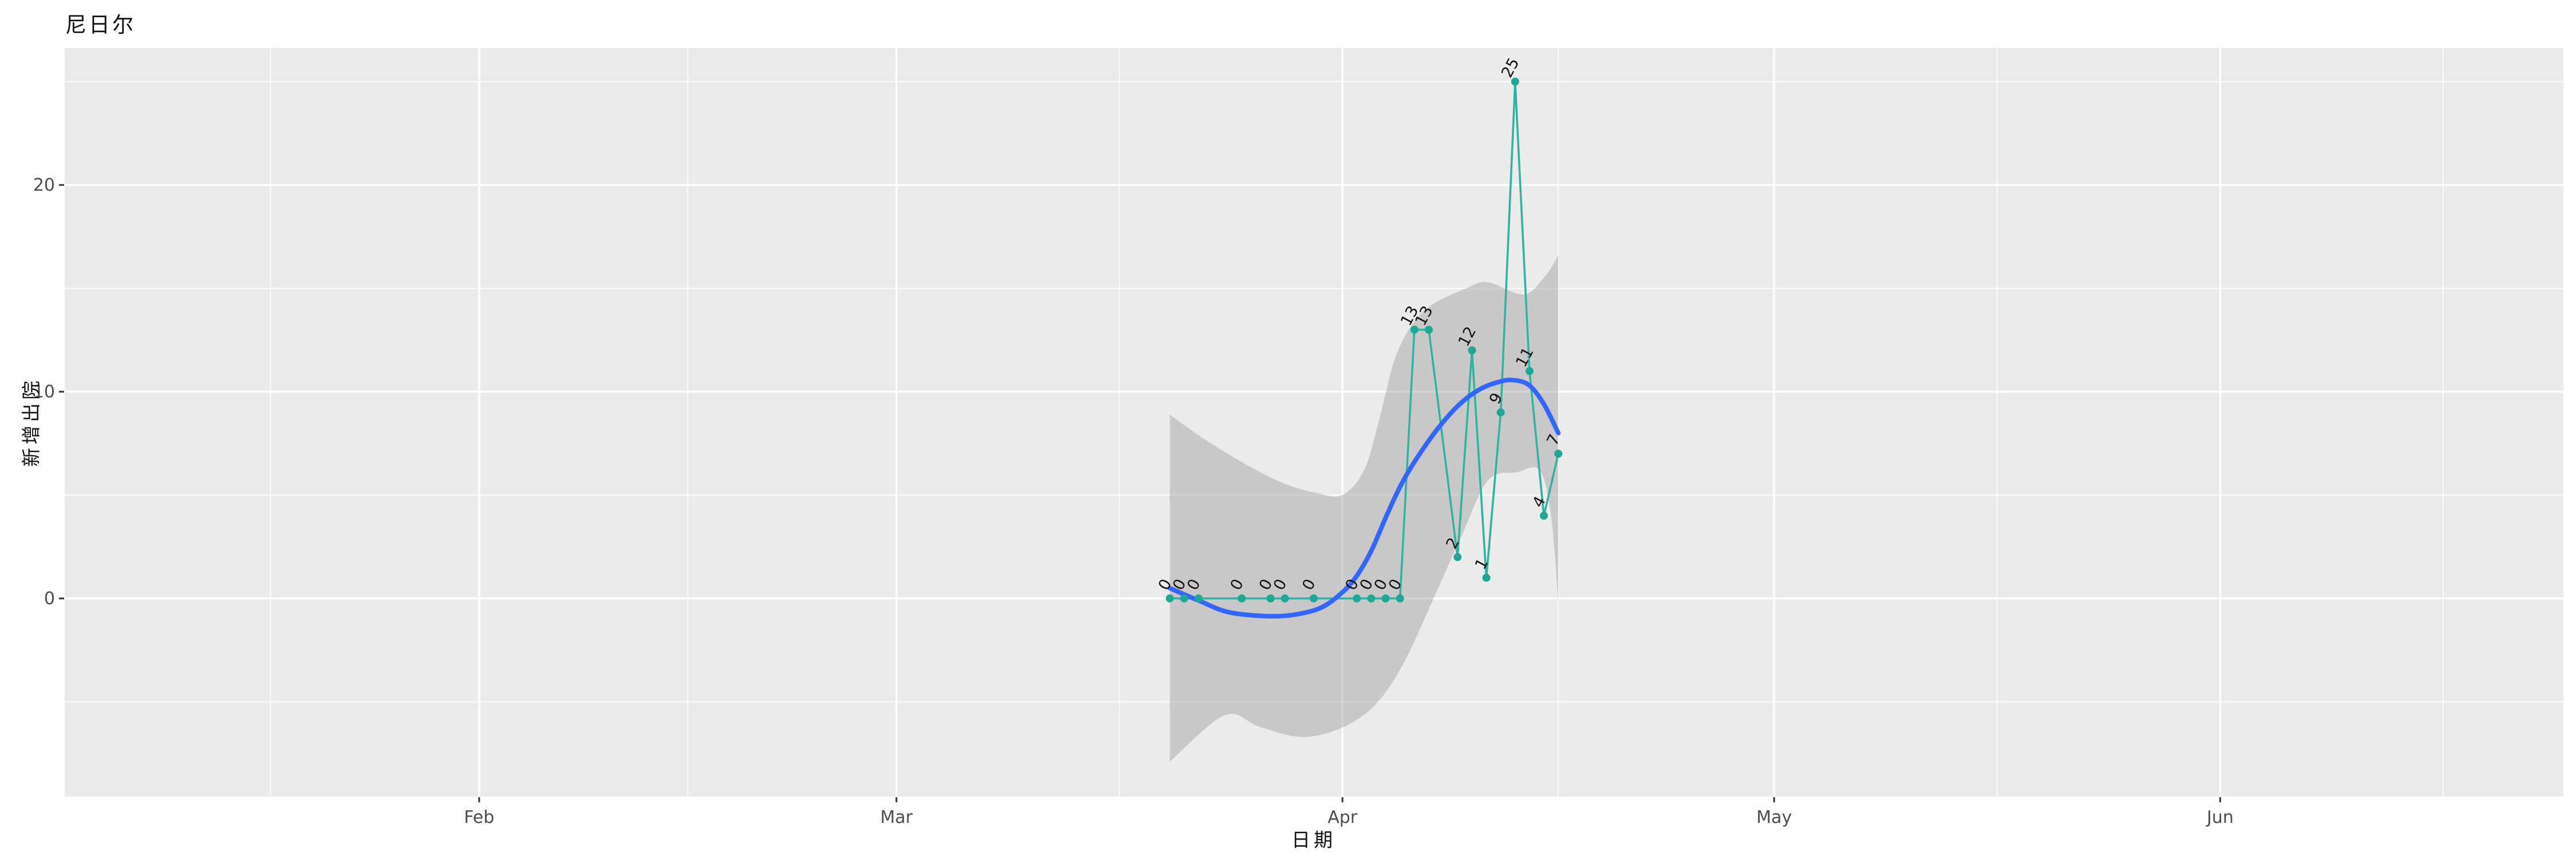 The image size is (2576, 859). Describe the element at coordinates (44, 392) in the screenshot. I see `y-tick-label: 10` at that location.